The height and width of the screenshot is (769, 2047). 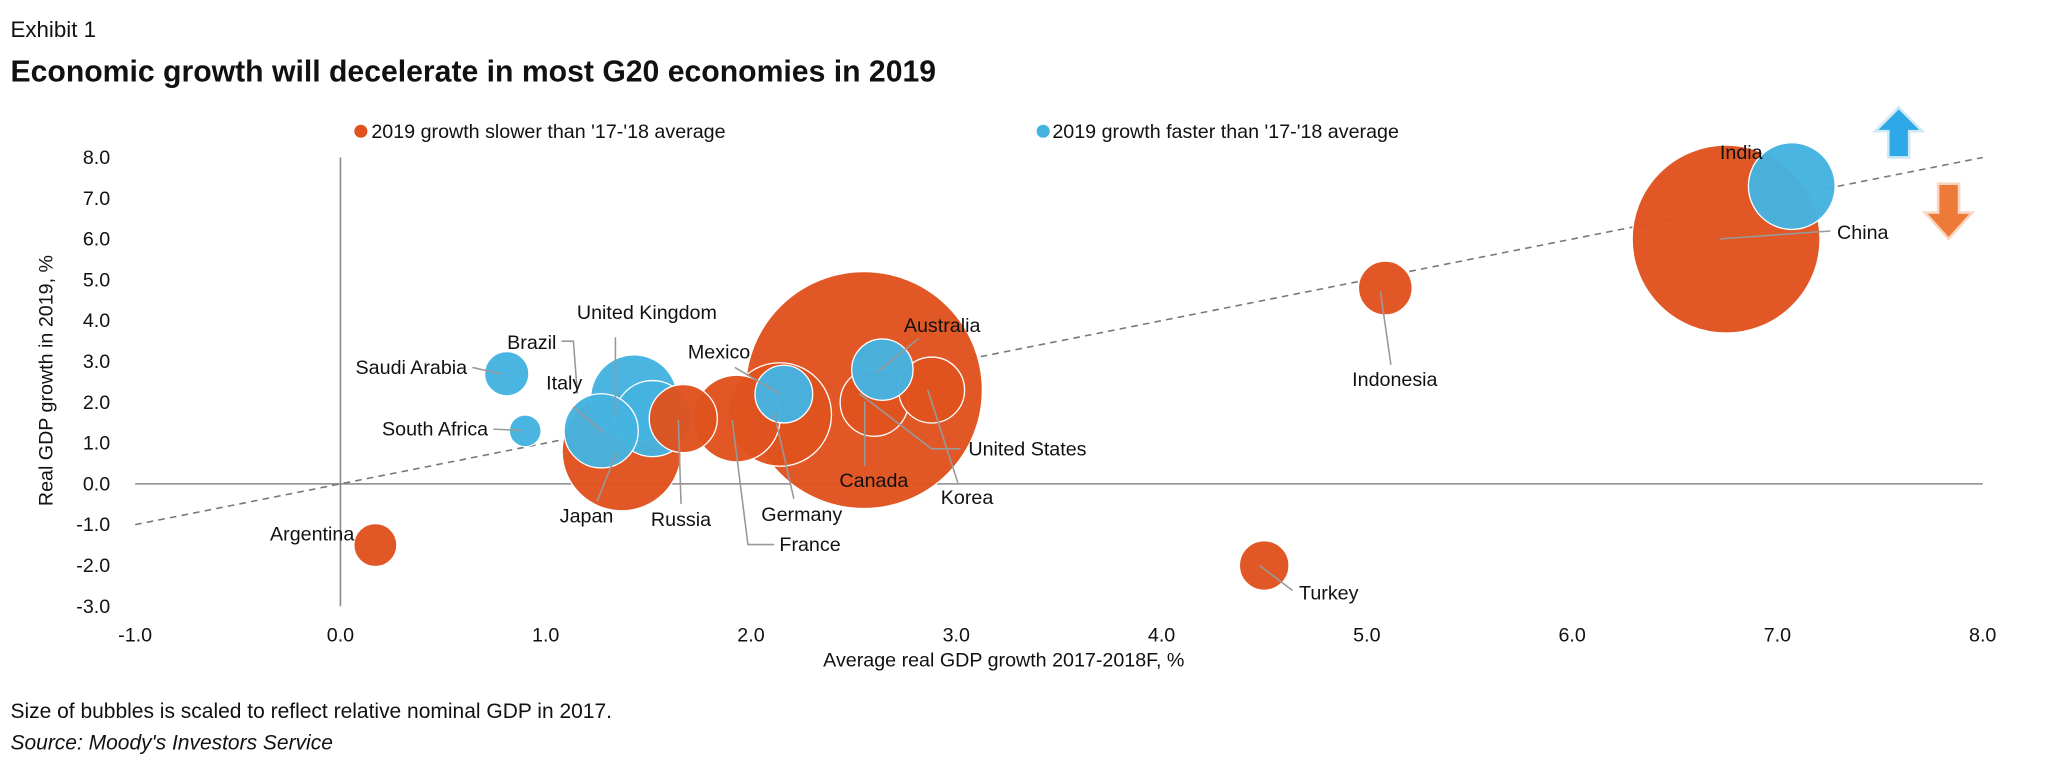 I want to click on point-label-germany: Germany, so click(x=801, y=515).